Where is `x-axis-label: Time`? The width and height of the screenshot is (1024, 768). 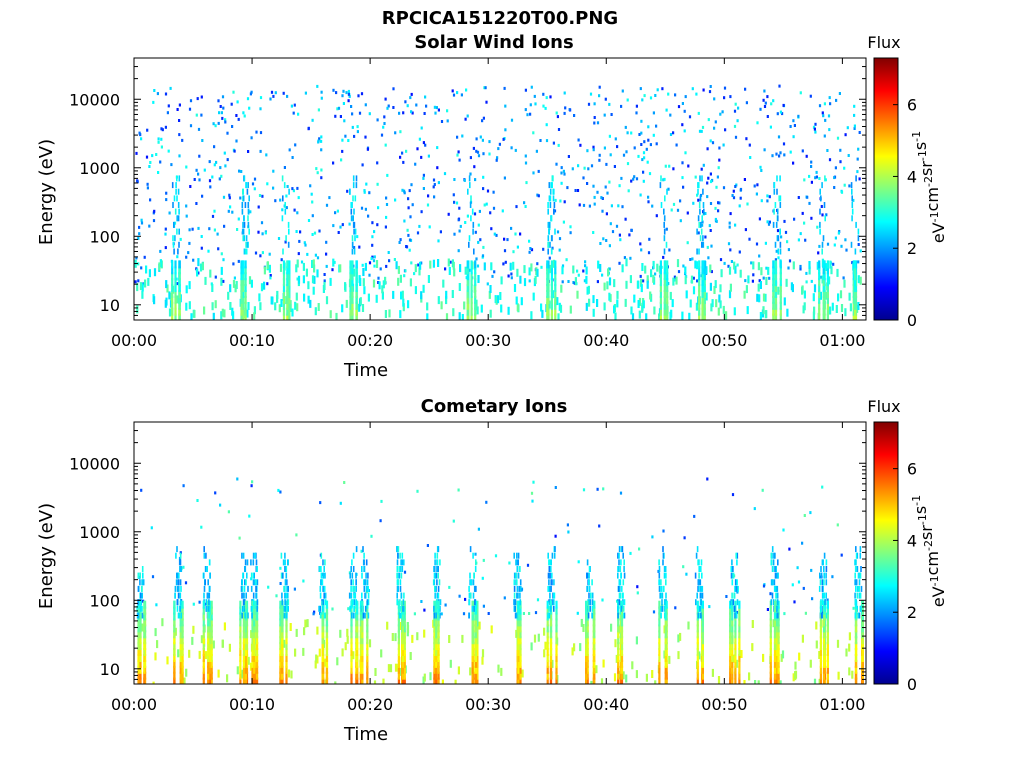
x-axis-label: Time is located at coordinates (365, 370).